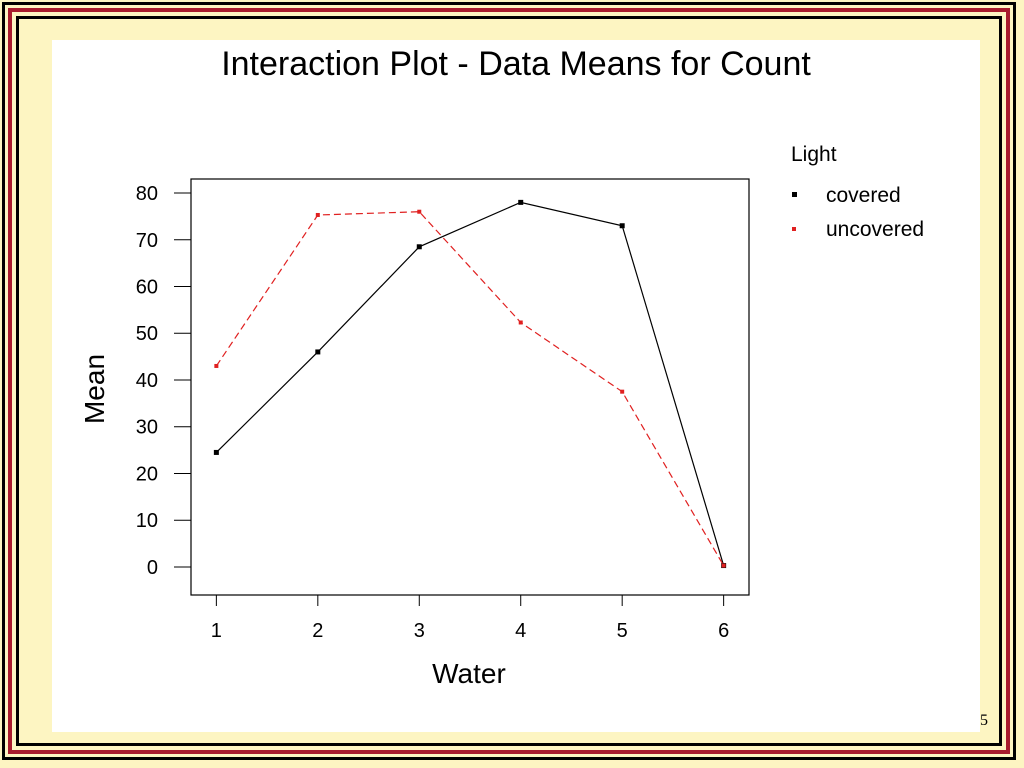  I want to click on legend: Light covered uncovered, so click(857, 192).